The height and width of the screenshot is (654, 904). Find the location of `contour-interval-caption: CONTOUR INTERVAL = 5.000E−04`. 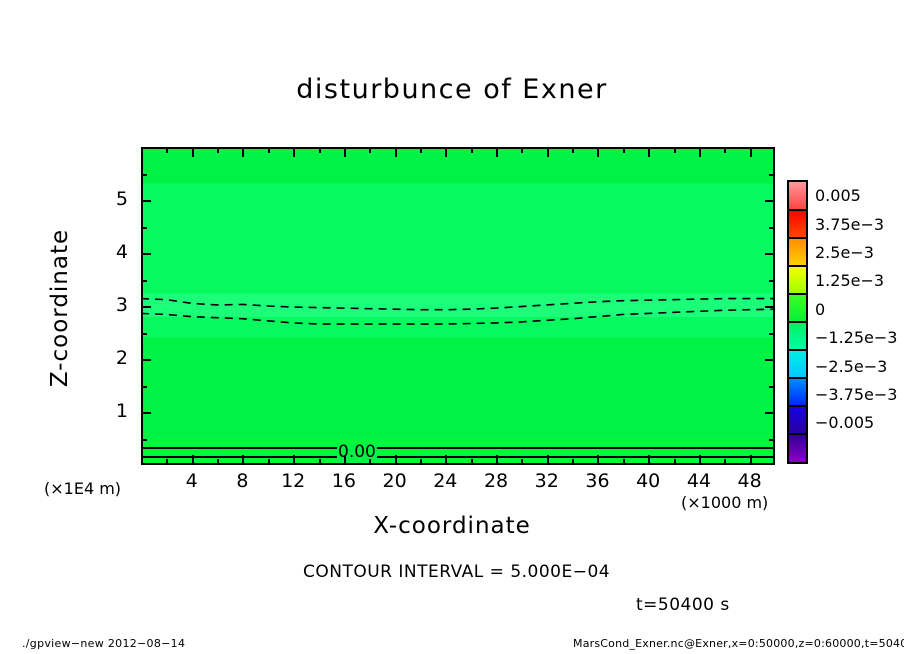

contour-interval-caption: CONTOUR INTERVAL = 5.000E−04 is located at coordinates (457, 572).